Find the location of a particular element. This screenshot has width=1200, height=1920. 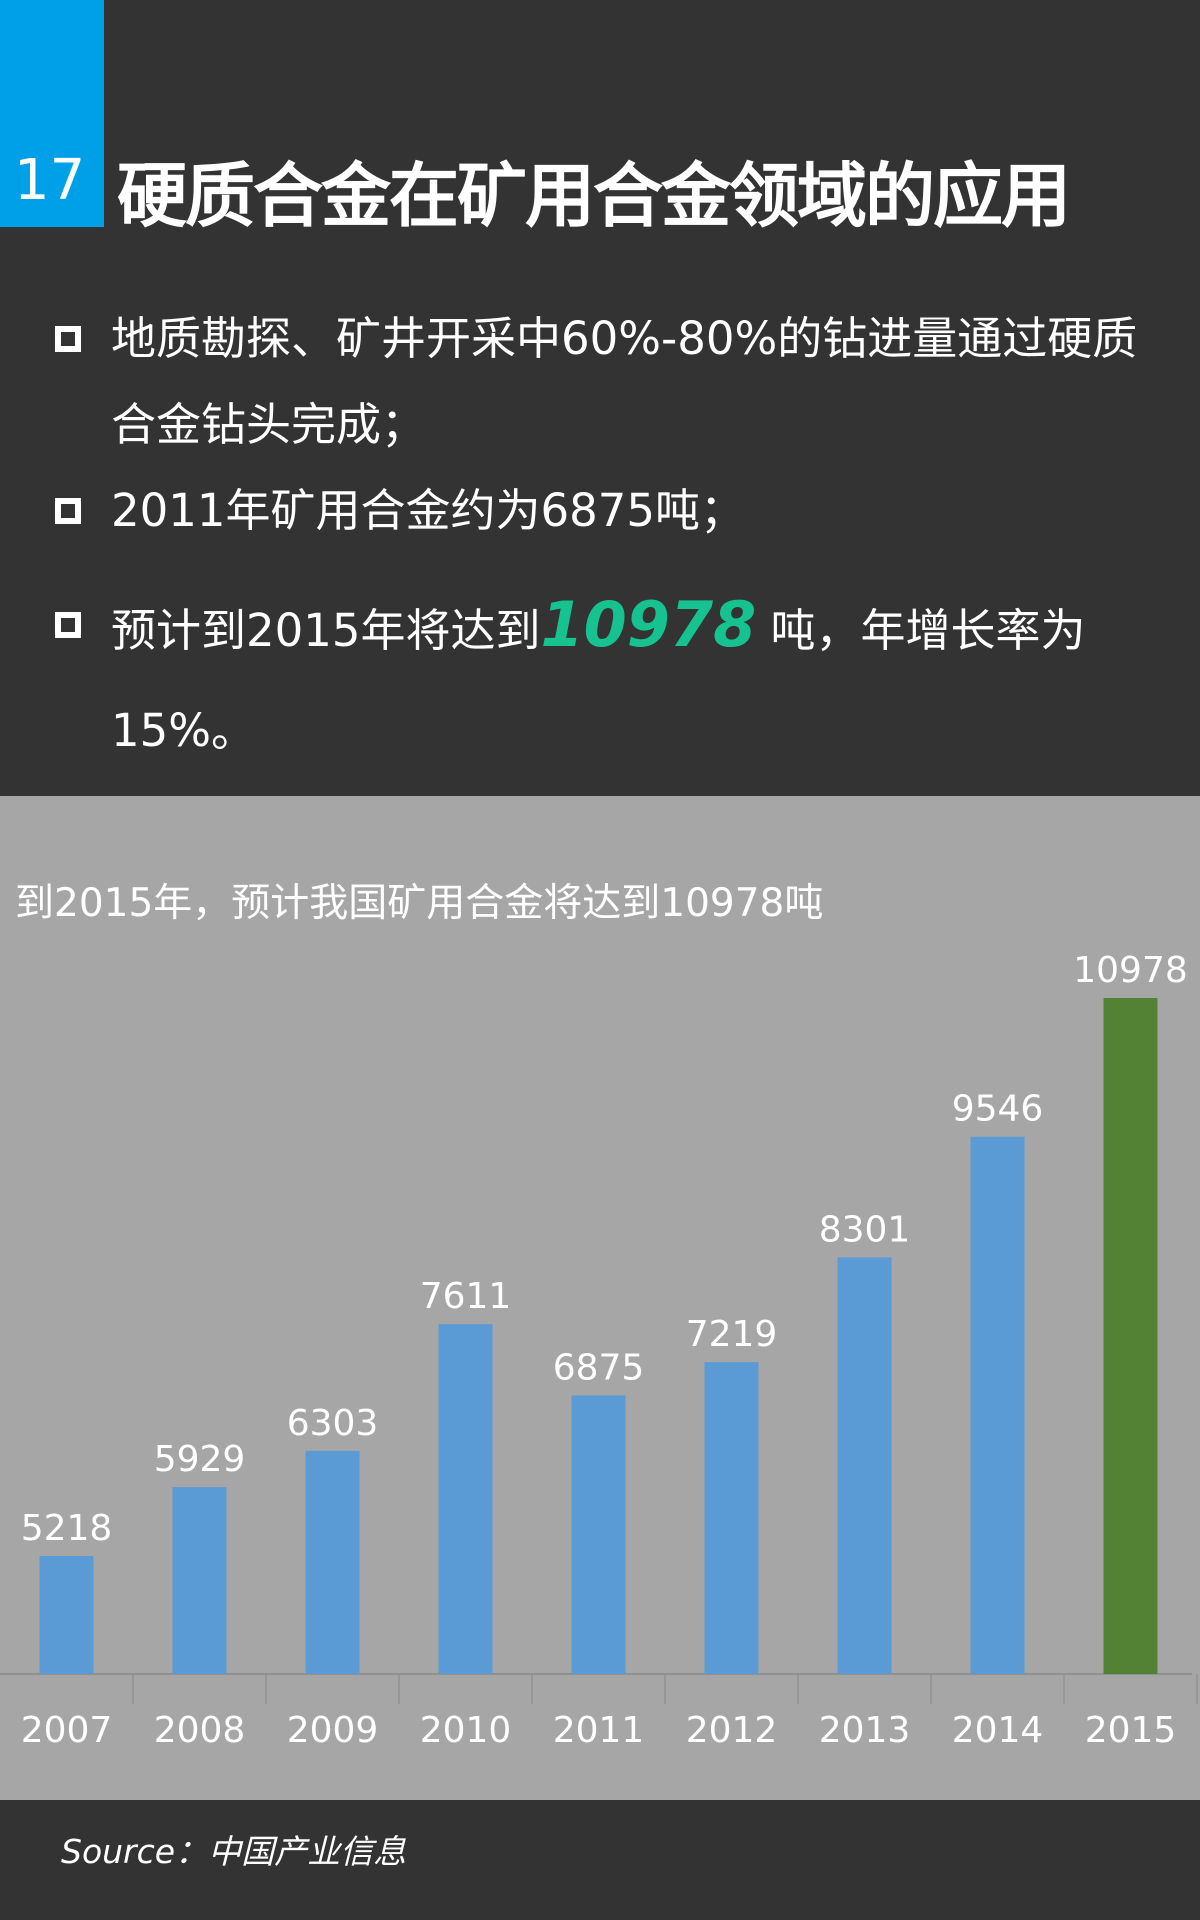

data-label: 8301 is located at coordinates (865, 1229).